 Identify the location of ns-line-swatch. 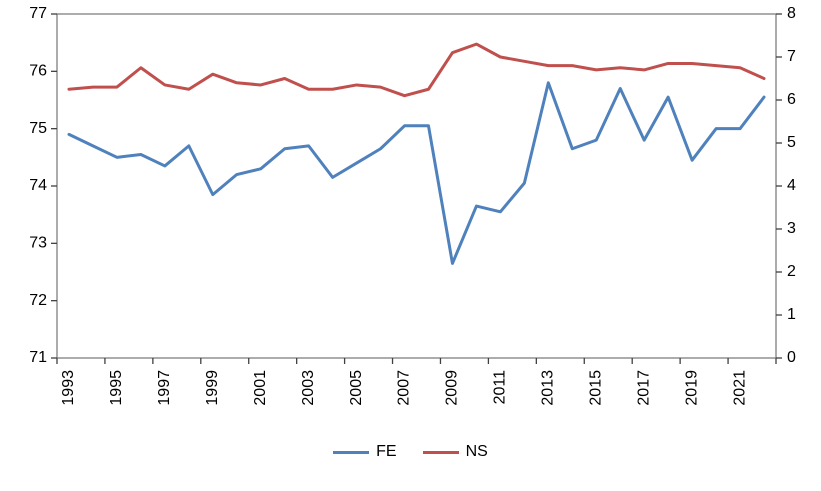
(440, 452).